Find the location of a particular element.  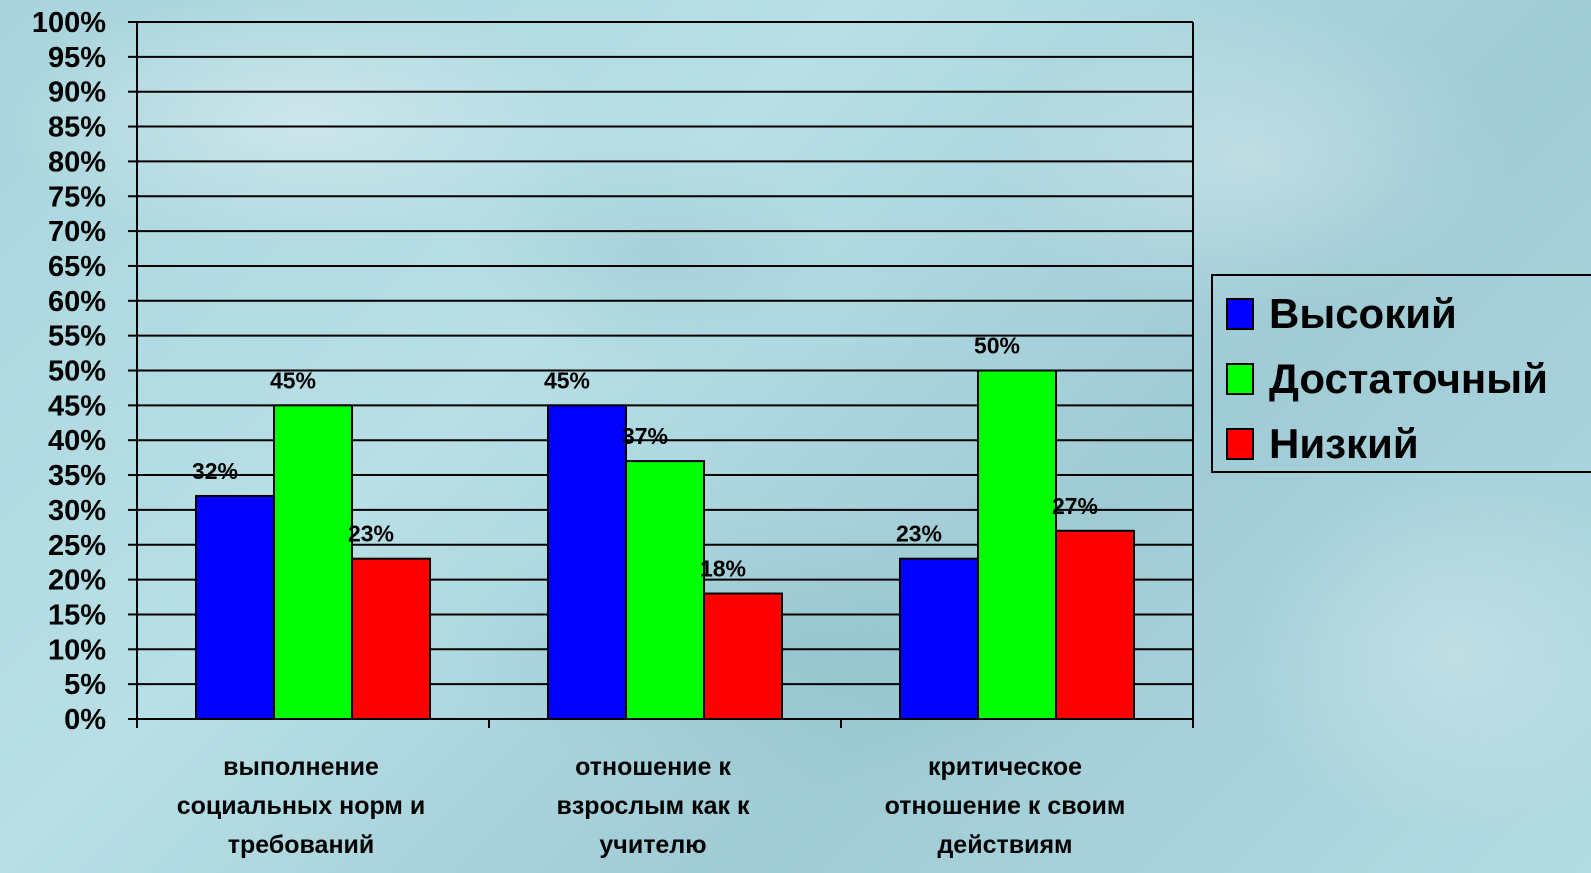

y-tick-label: 45% is located at coordinates (77, 406).